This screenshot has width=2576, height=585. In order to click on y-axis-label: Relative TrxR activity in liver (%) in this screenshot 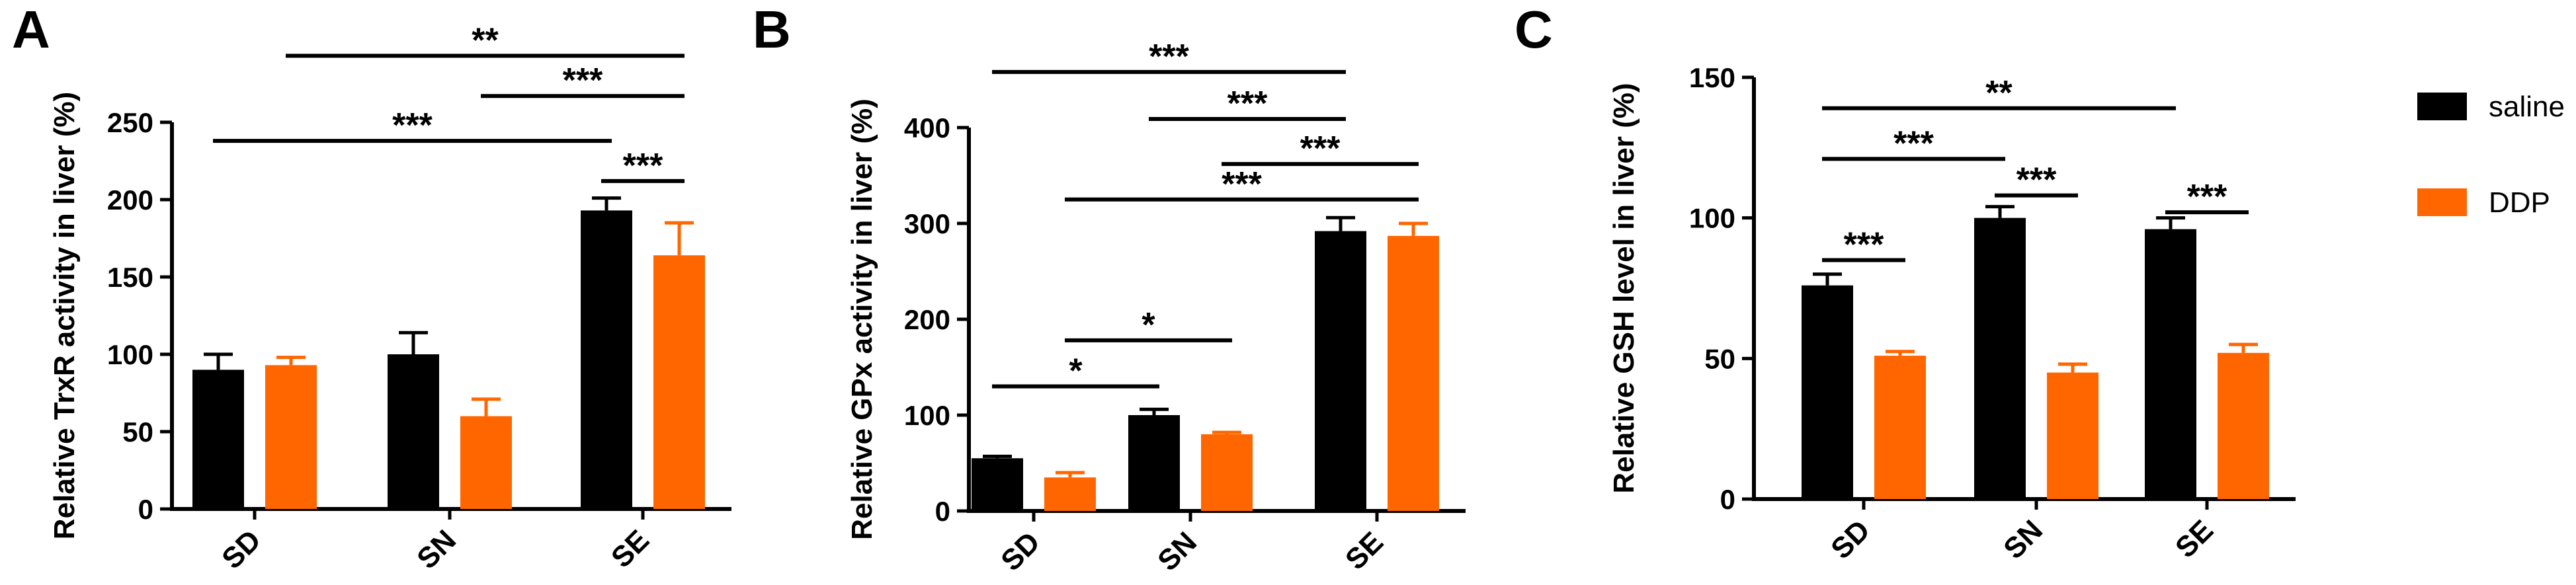, I will do `click(64, 315)`.